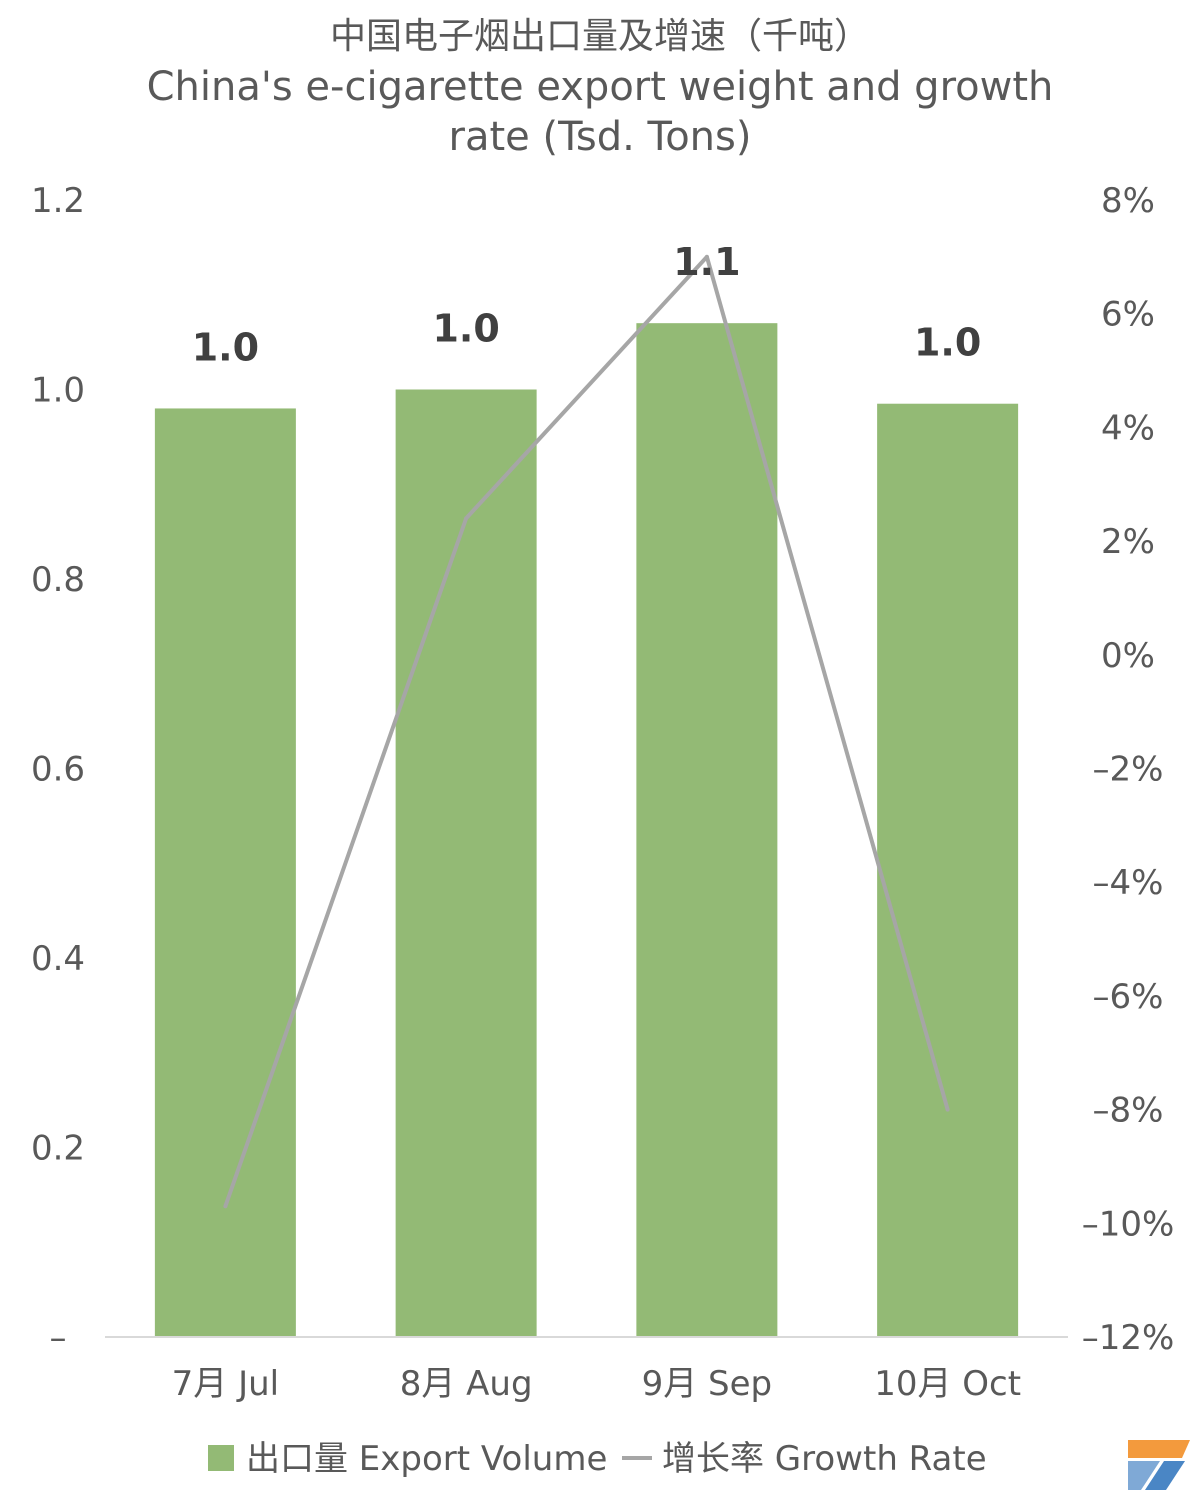  I want to click on data-label: 1.1, so click(706, 262).